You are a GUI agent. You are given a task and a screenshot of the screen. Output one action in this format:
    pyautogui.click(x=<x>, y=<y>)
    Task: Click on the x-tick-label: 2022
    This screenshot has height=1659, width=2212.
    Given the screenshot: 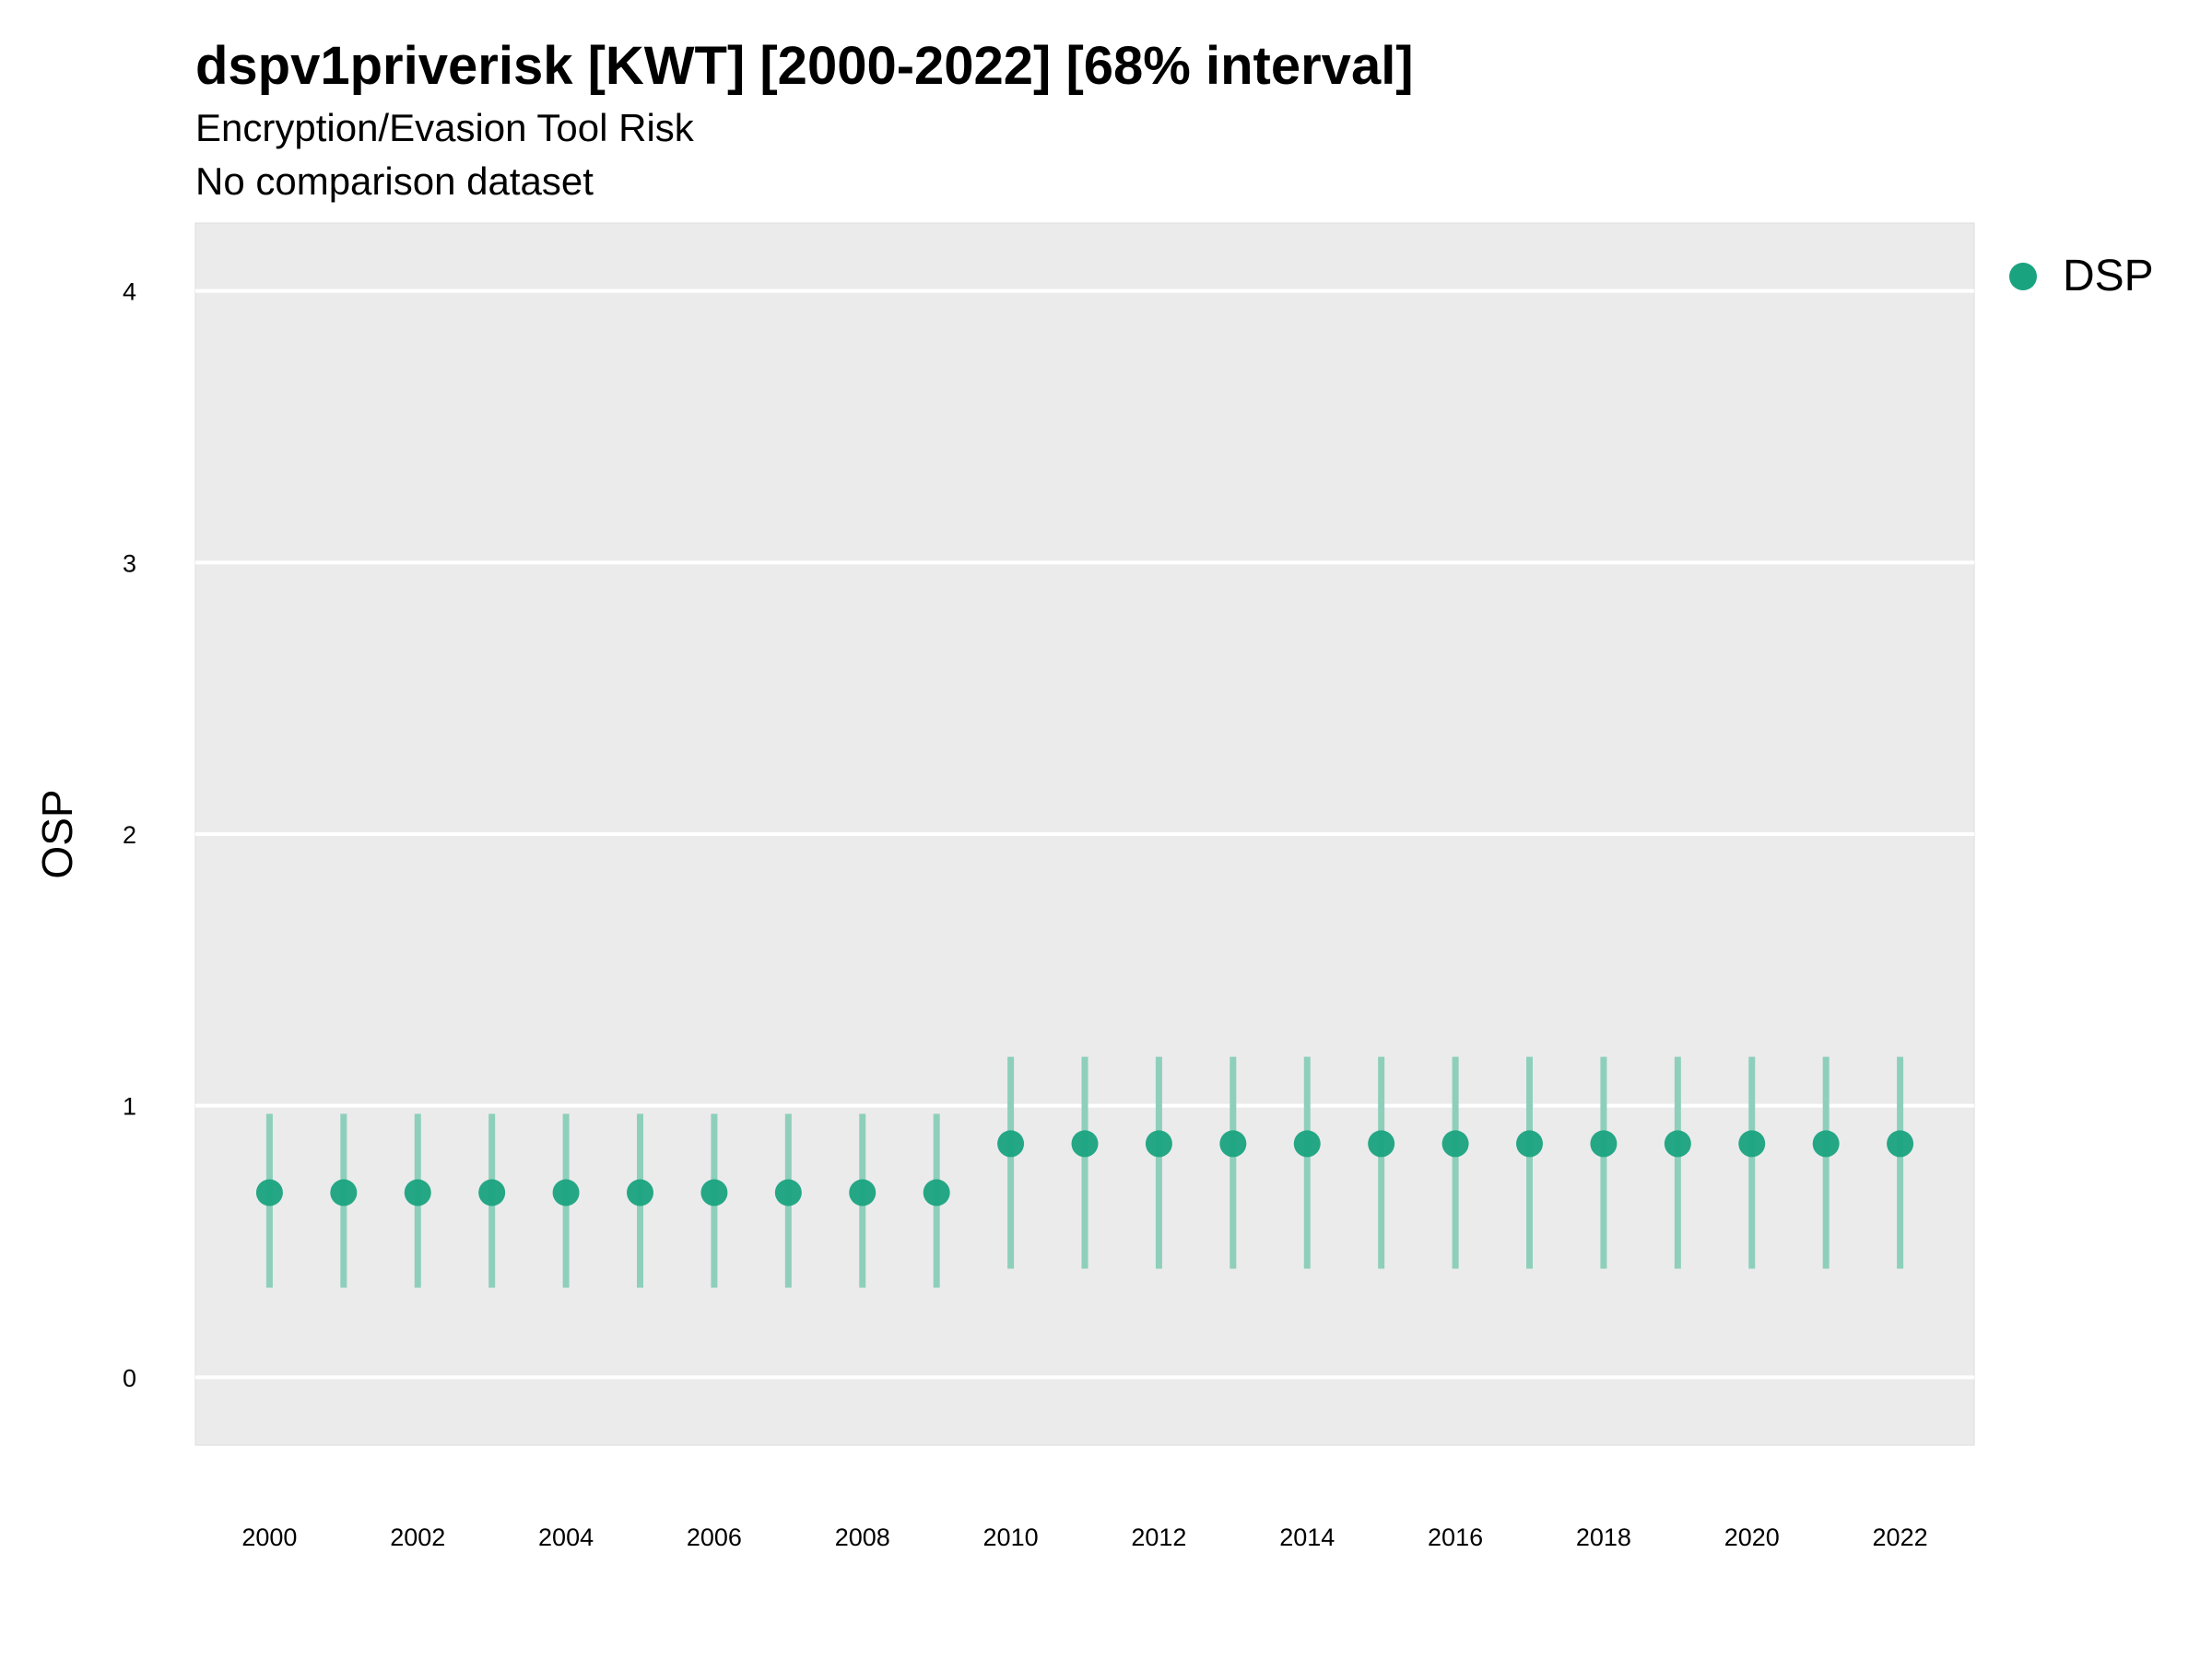 What is the action you would take?
    pyautogui.click(x=1900, y=1537)
    